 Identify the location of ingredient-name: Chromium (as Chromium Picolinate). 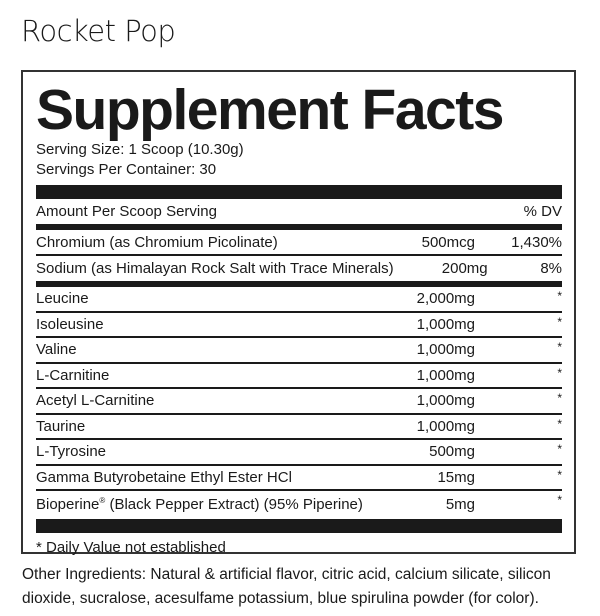
(157, 242).